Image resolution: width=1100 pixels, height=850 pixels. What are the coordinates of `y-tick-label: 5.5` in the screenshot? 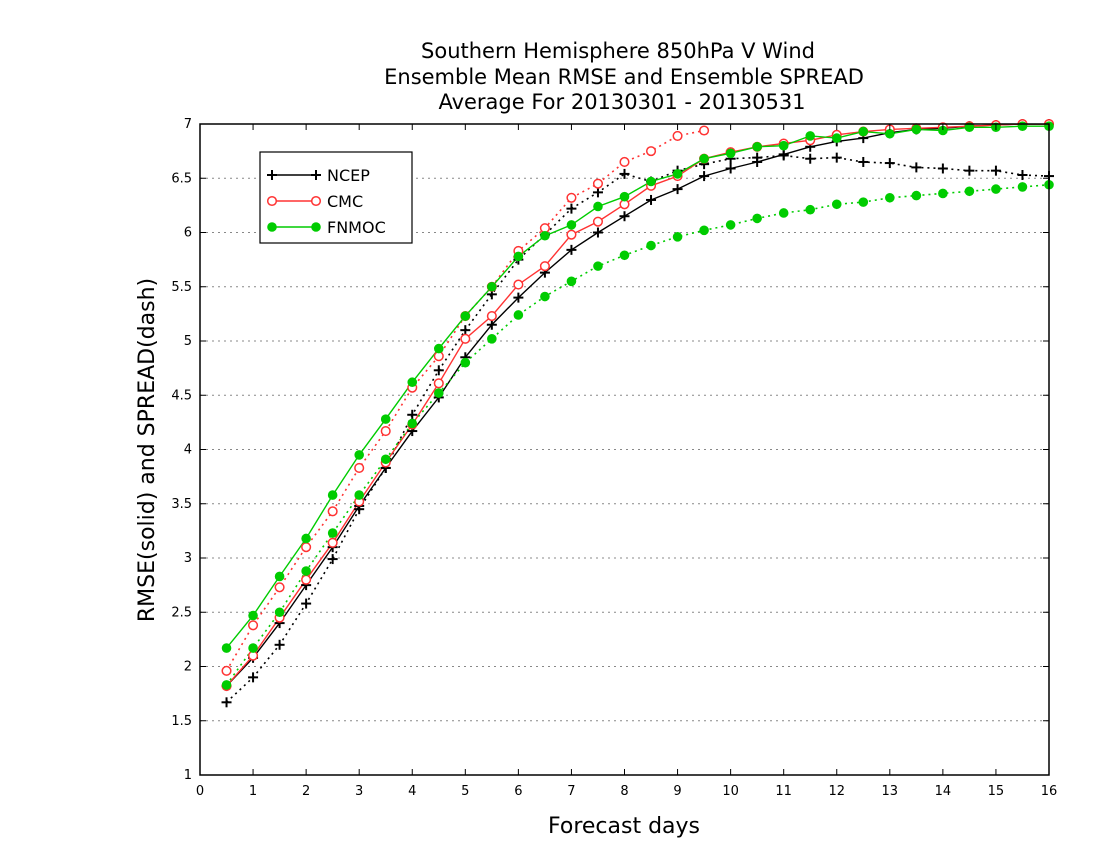 It's located at (181, 287).